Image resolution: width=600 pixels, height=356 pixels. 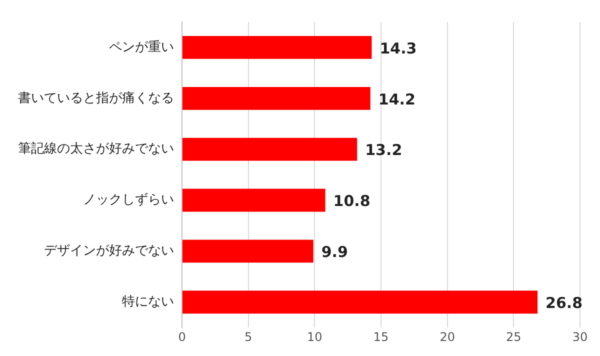 What do you see at coordinates (383, 150) in the screenshot?
I see `data-label: 13.2` at bounding box center [383, 150].